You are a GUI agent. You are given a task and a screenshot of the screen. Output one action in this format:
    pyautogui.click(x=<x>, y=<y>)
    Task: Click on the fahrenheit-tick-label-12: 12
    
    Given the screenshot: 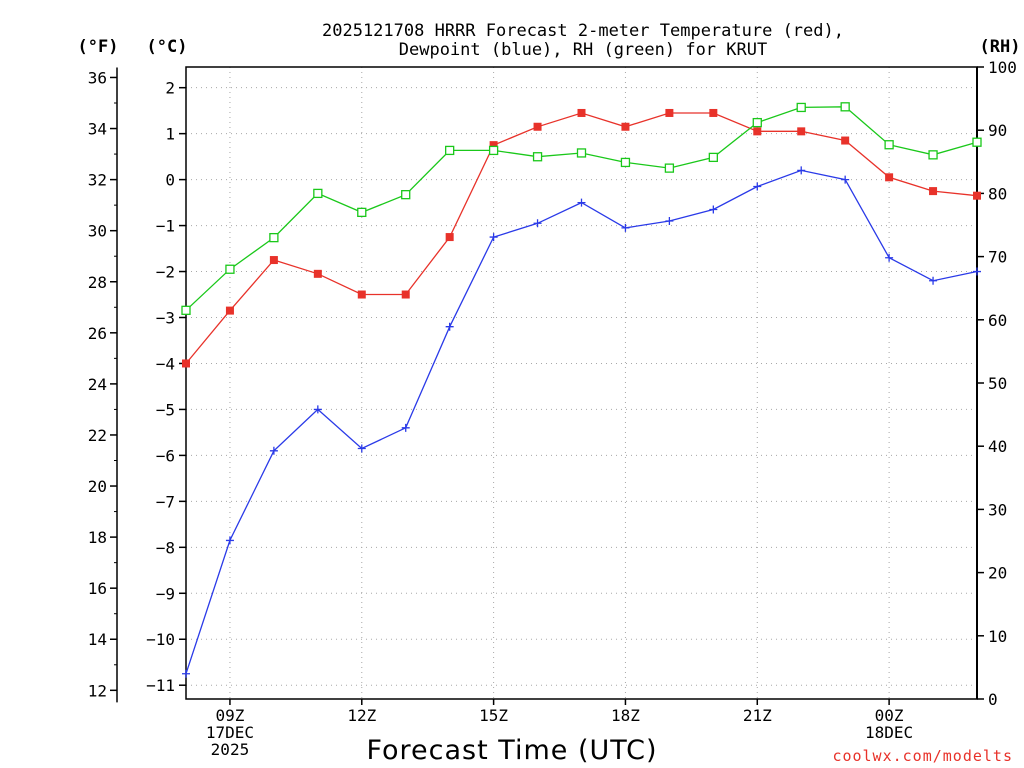 What is the action you would take?
    pyautogui.click(x=97, y=690)
    